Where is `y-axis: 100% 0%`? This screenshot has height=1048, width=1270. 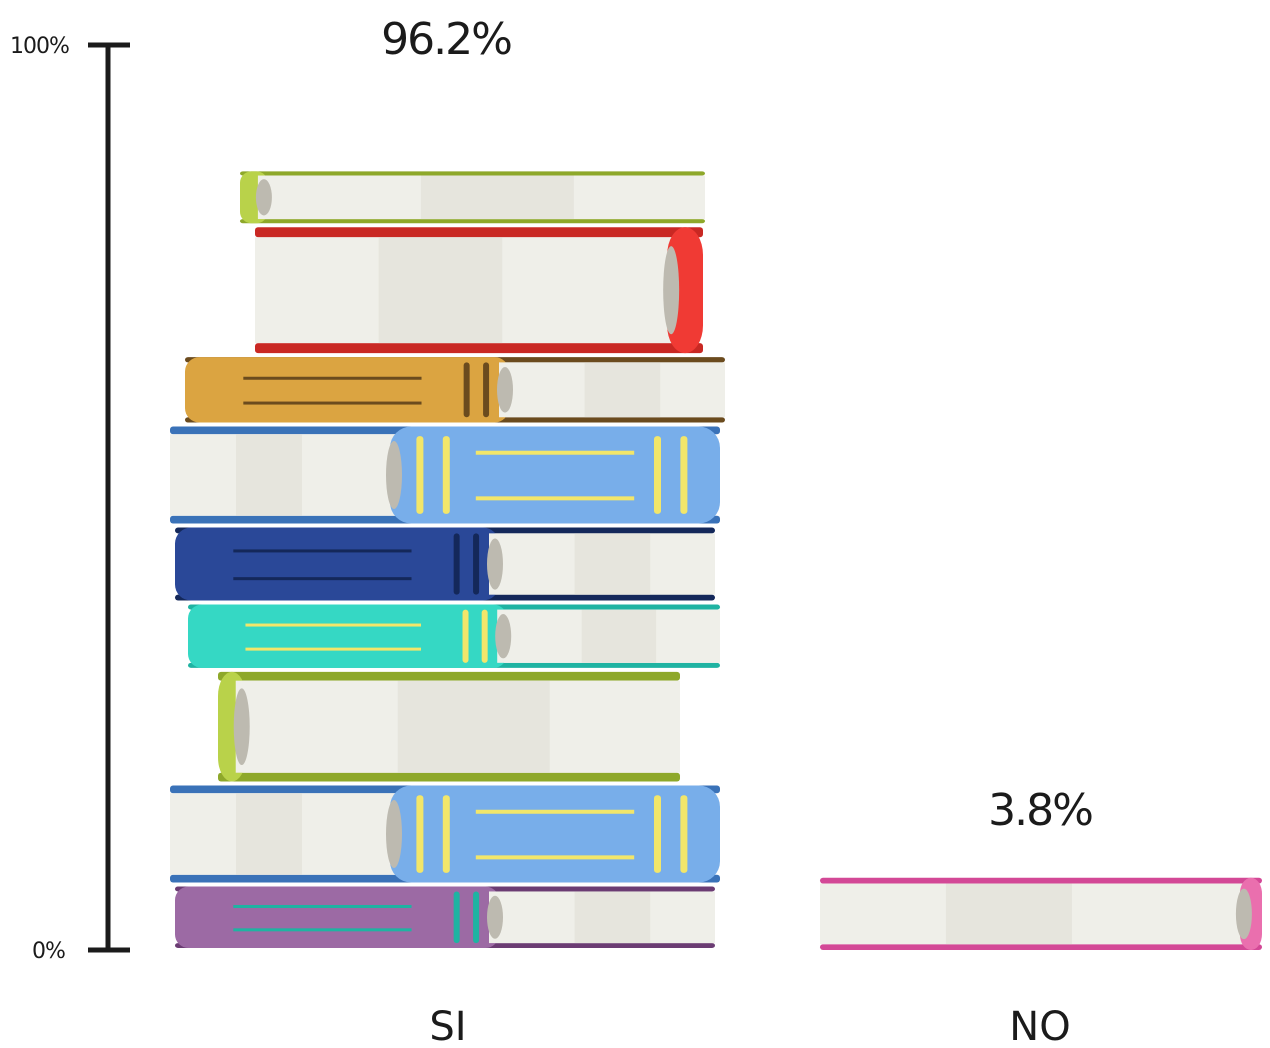
y-axis: 100% 0% is located at coordinates (70, 499).